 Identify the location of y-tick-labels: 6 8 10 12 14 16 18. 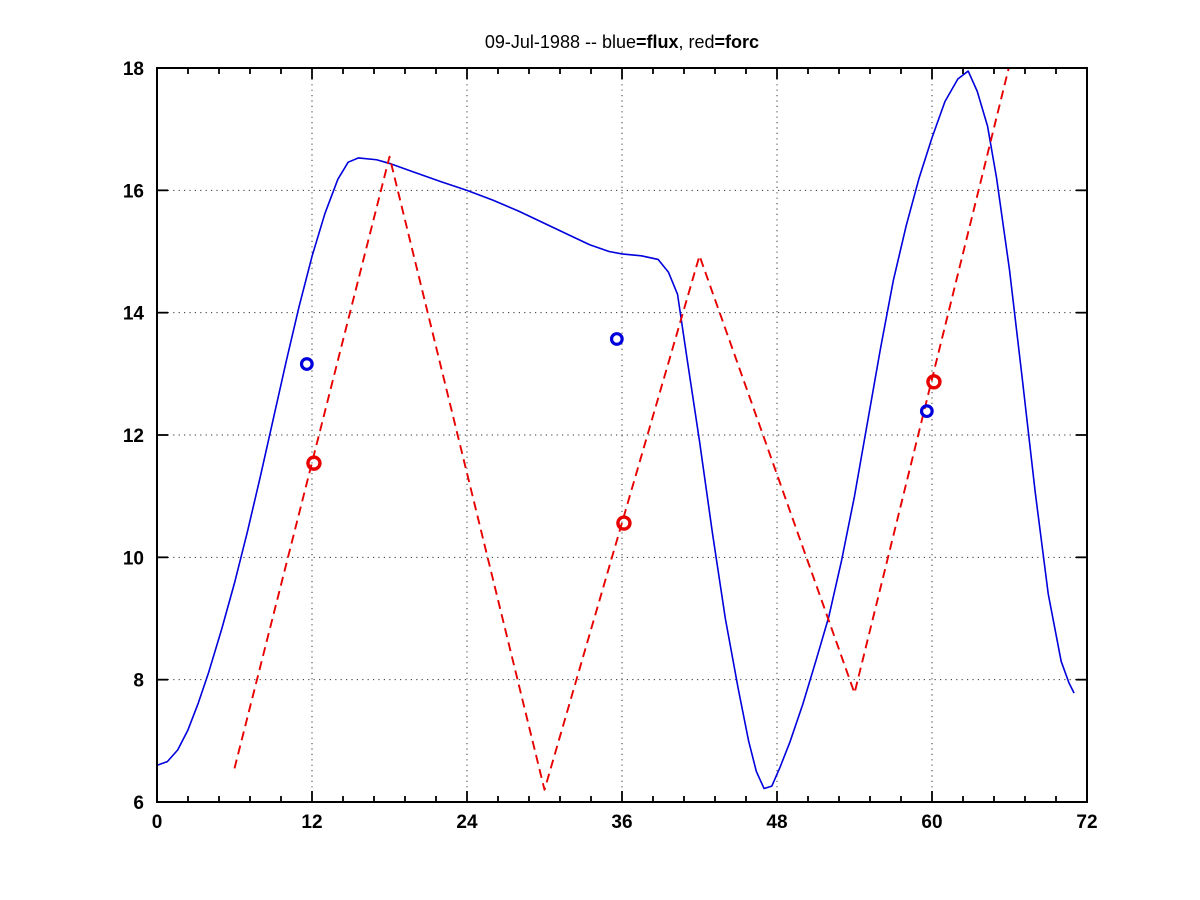
(134, 436).